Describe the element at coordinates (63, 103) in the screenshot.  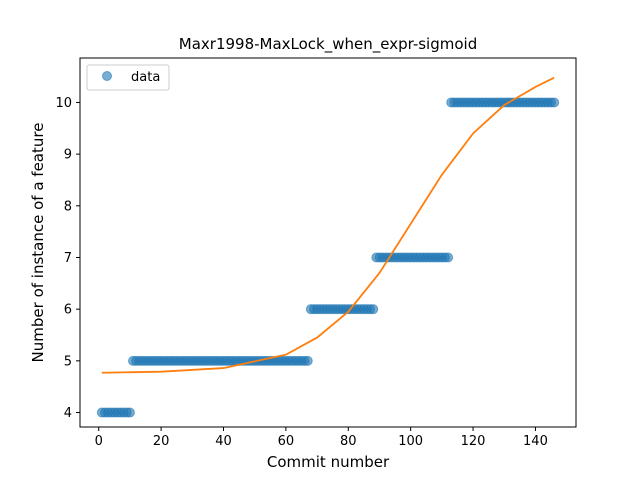
I see `y-tick-label: 10` at that location.